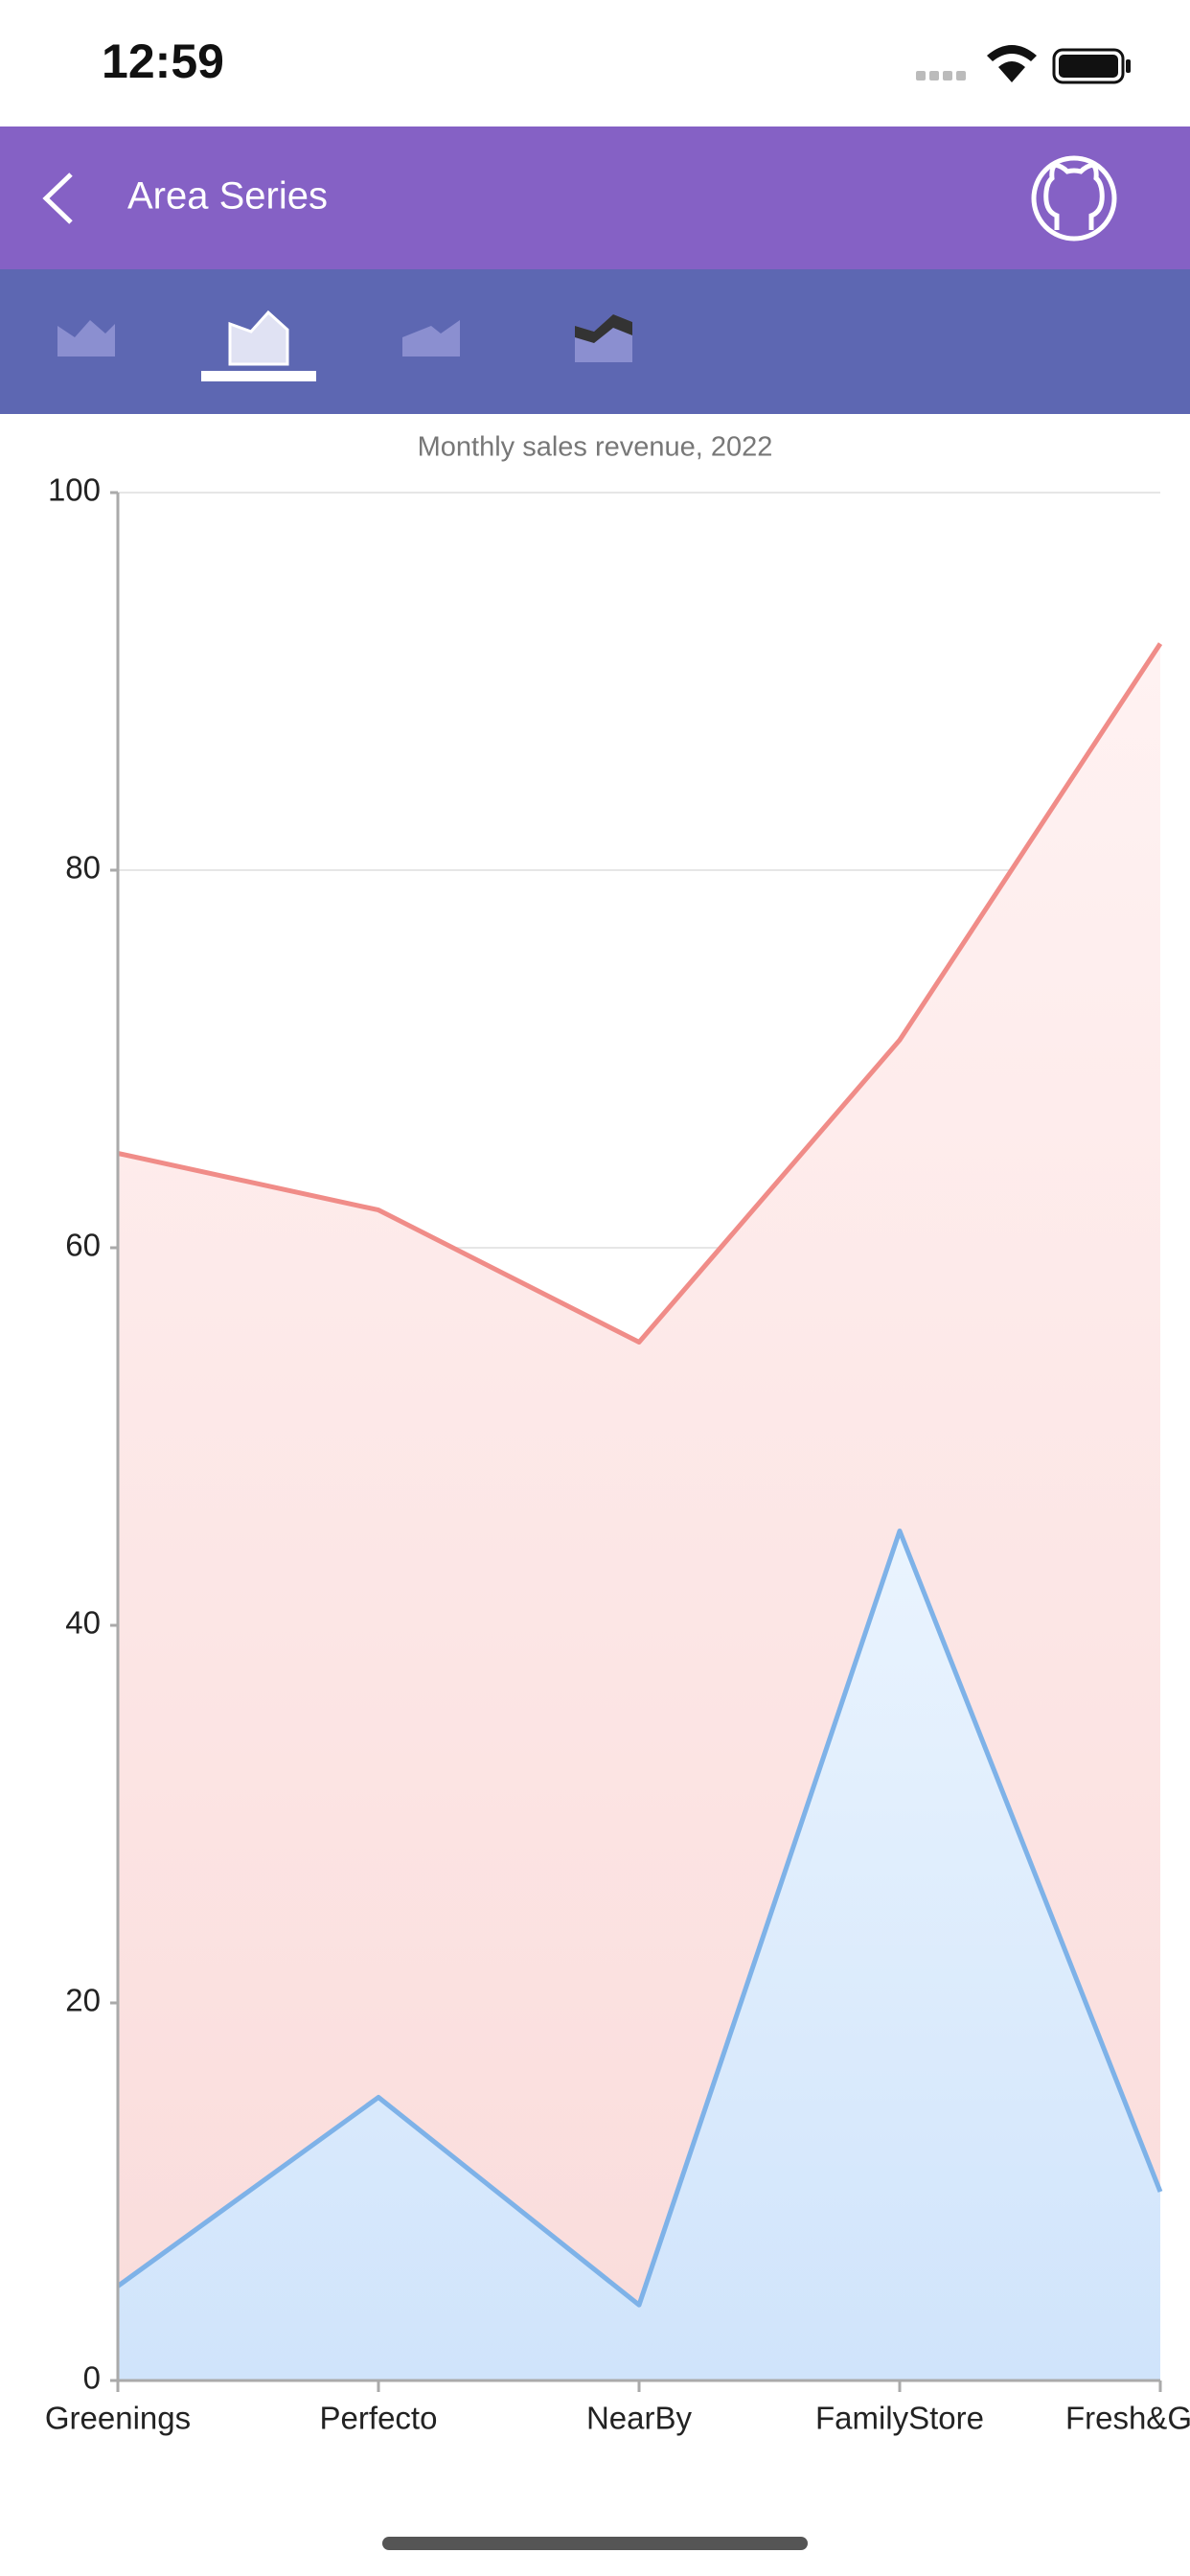 This screenshot has width=1190, height=2576. What do you see at coordinates (92, 2378) in the screenshot?
I see `y-tick-label: 0` at bounding box center [92, 2378].